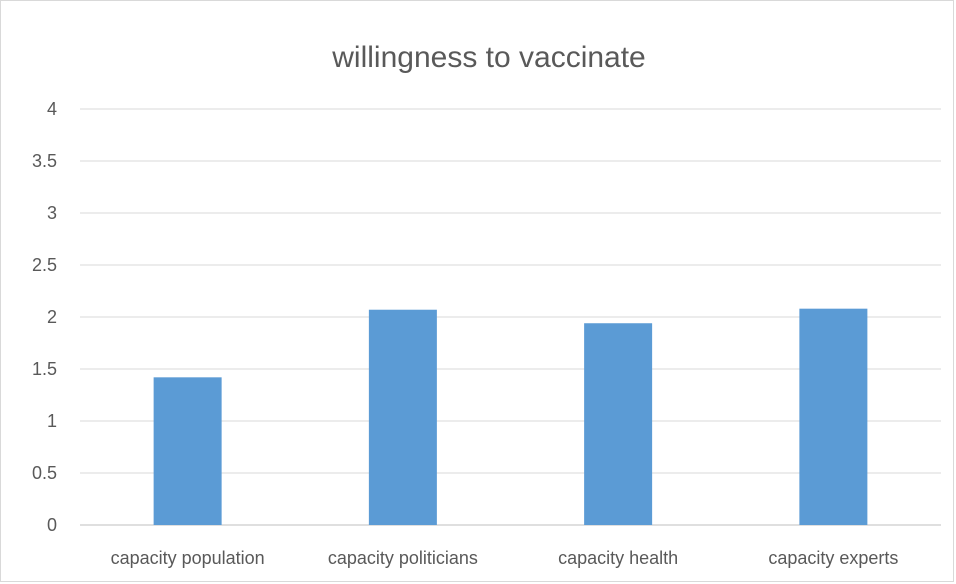 The height and width of the screenshot is (584, 956). What do you see at coordinates (488, 57) in the screenshot?
I see `chart-title: willingness to vaccinate` at bounding box center [488, 57].